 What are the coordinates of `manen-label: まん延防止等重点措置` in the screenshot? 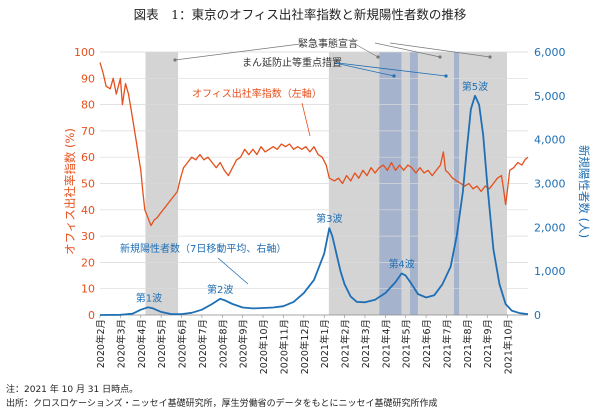 It's located at (292, 62).